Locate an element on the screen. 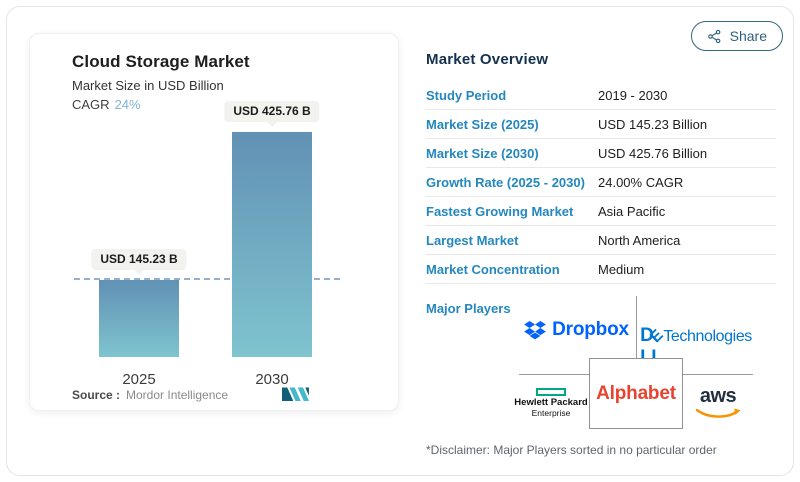 The width and height of the screenshot is (800, 482). bar-2030 is located at coordinates (272, 244).